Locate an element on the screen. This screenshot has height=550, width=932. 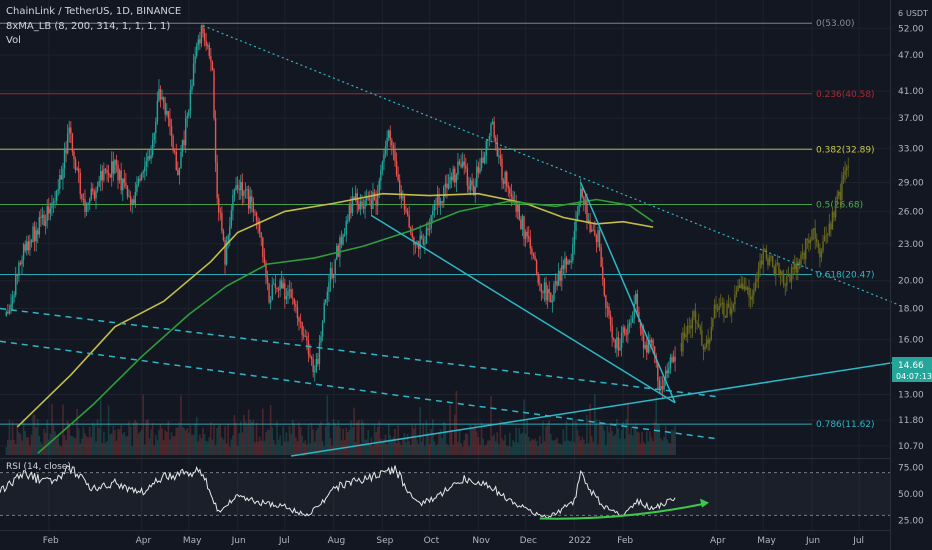
symbol-title: ChainLink / TetherUS, 1D, BINANCE is located at coordinates (94, 11).